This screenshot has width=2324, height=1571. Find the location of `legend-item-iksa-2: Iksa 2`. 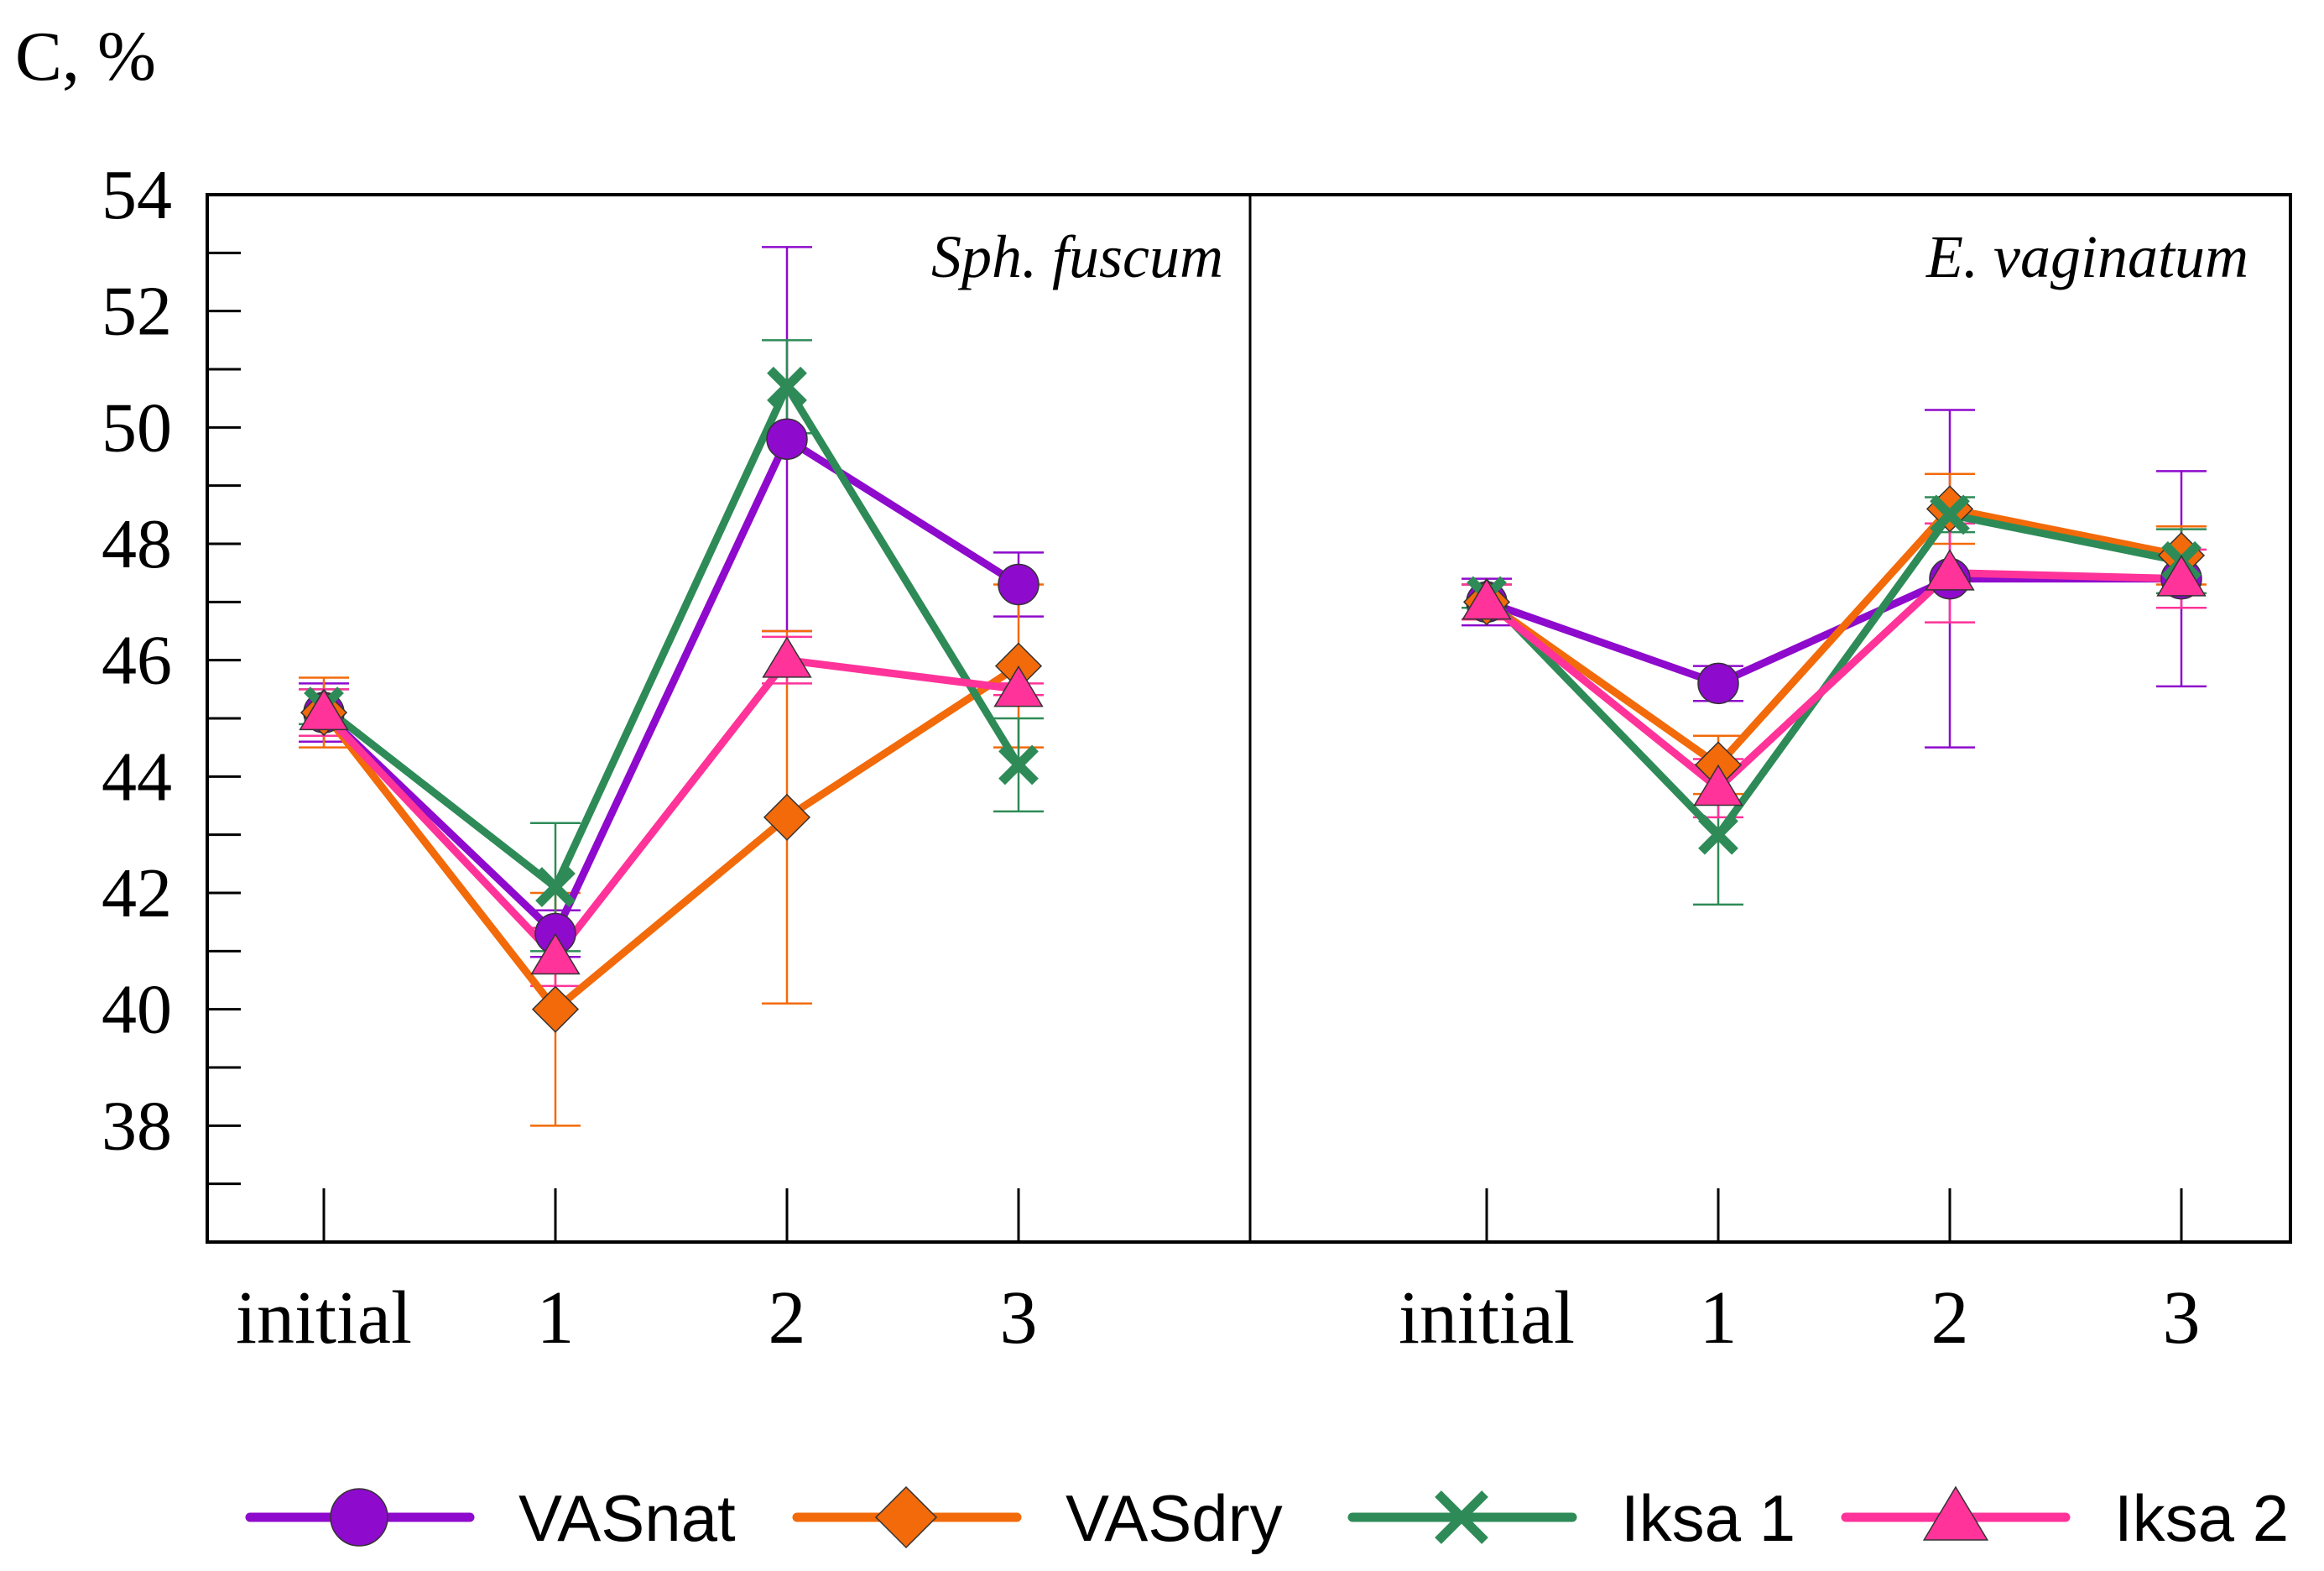

legend-item-iksa-2: Iksa 2 is located at coordinates (2065, 1518).